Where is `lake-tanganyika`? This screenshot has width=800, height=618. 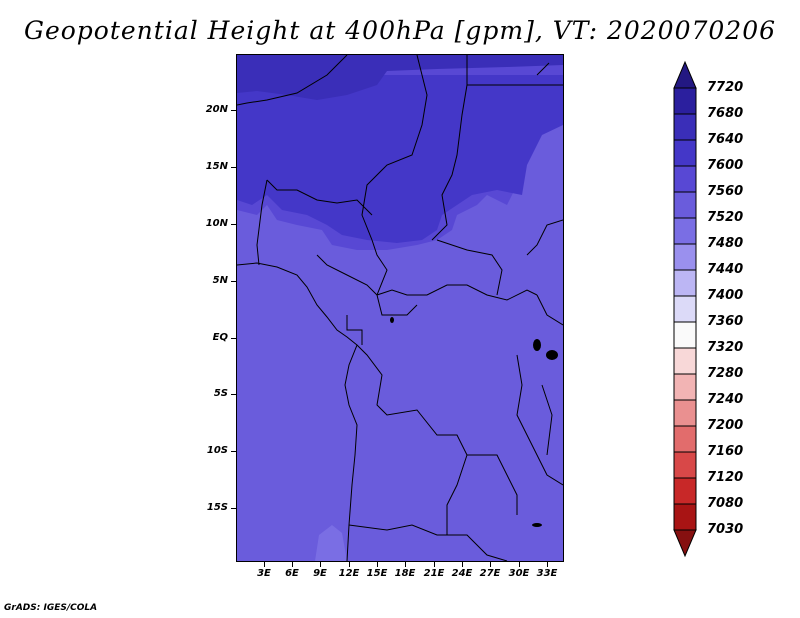
lake-tanganyika is located at coordinates (547, 420).